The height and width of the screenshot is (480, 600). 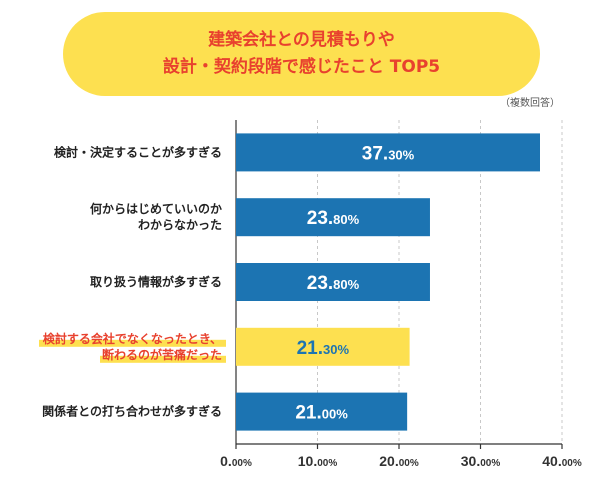 I want to click on category-label: 関係者との打ち合わせが多すぎる, so click(x=132, y=411).